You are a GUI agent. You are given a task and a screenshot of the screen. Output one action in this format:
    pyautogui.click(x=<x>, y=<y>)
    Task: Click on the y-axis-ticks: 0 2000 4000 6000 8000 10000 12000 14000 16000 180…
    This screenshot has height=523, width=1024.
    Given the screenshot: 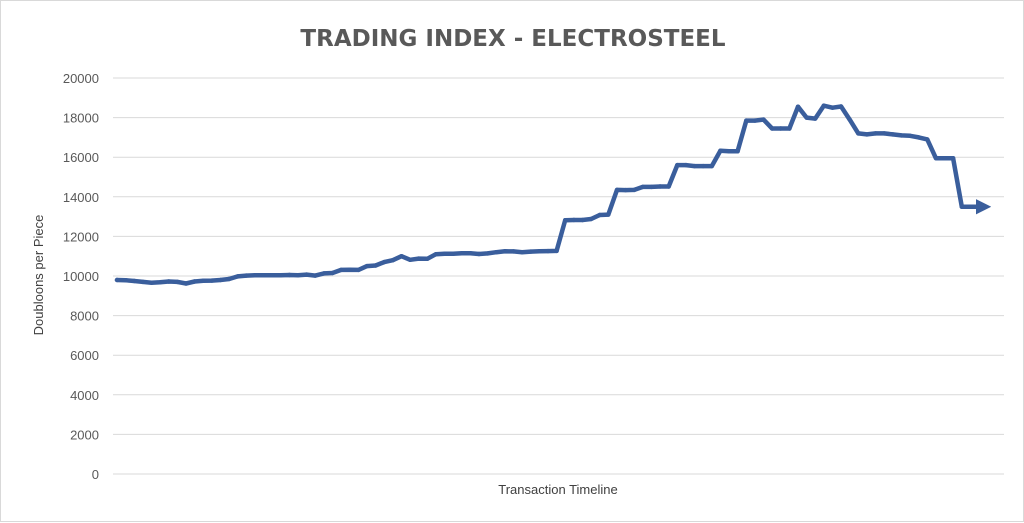 What is the action you would take?
    pyautogui.click(x=81, y=276)
    